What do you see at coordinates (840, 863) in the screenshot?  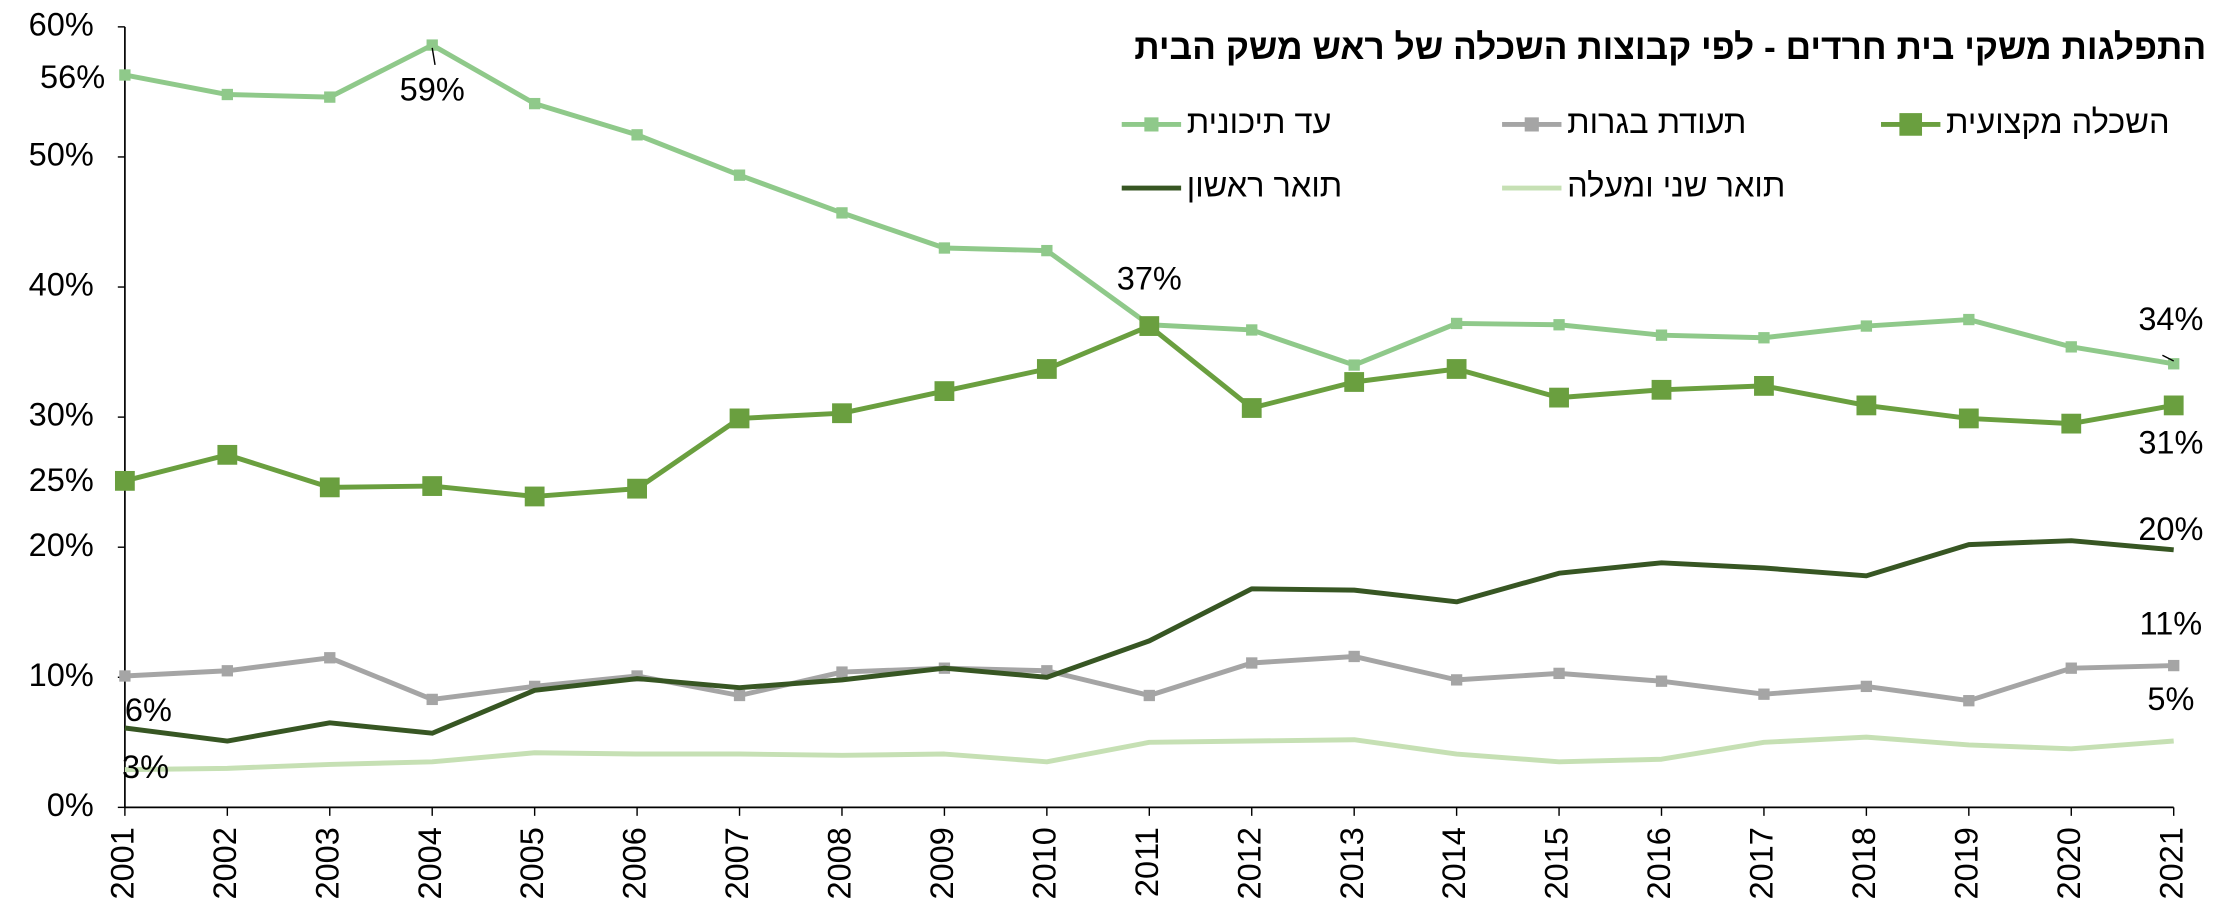 I see `x-tick-label: 2008` at bounding box center [840, 863].